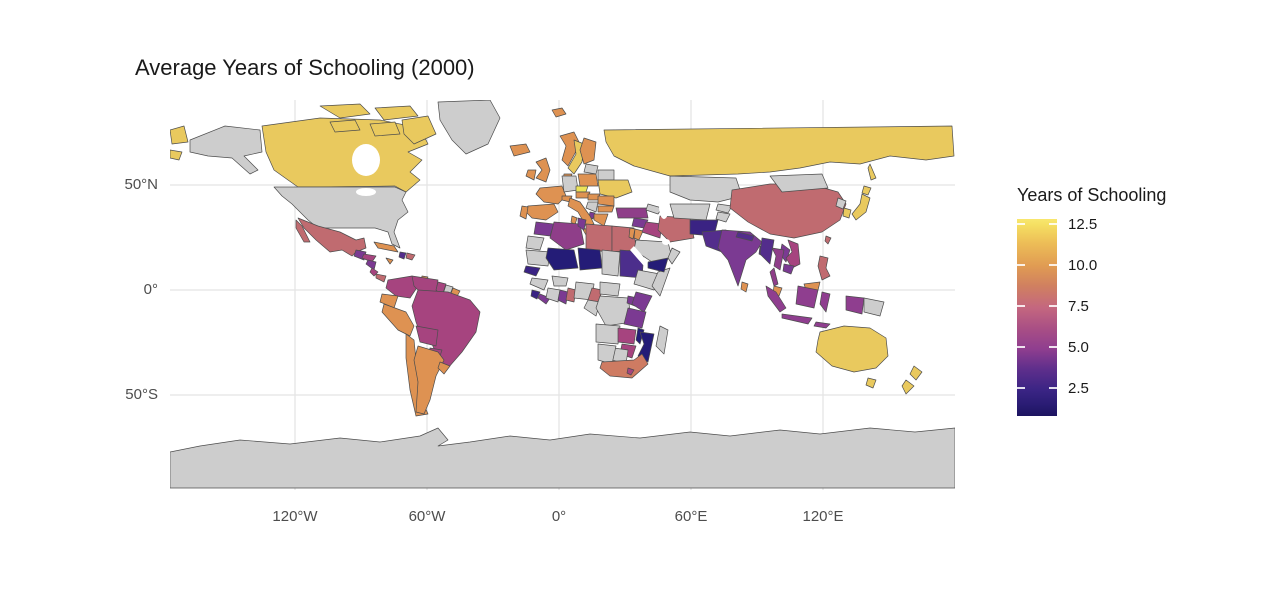  What do you see at coordinates (799, 183) in the screenshot?
I see `country-mongolia` at bounding box center [799, 183].